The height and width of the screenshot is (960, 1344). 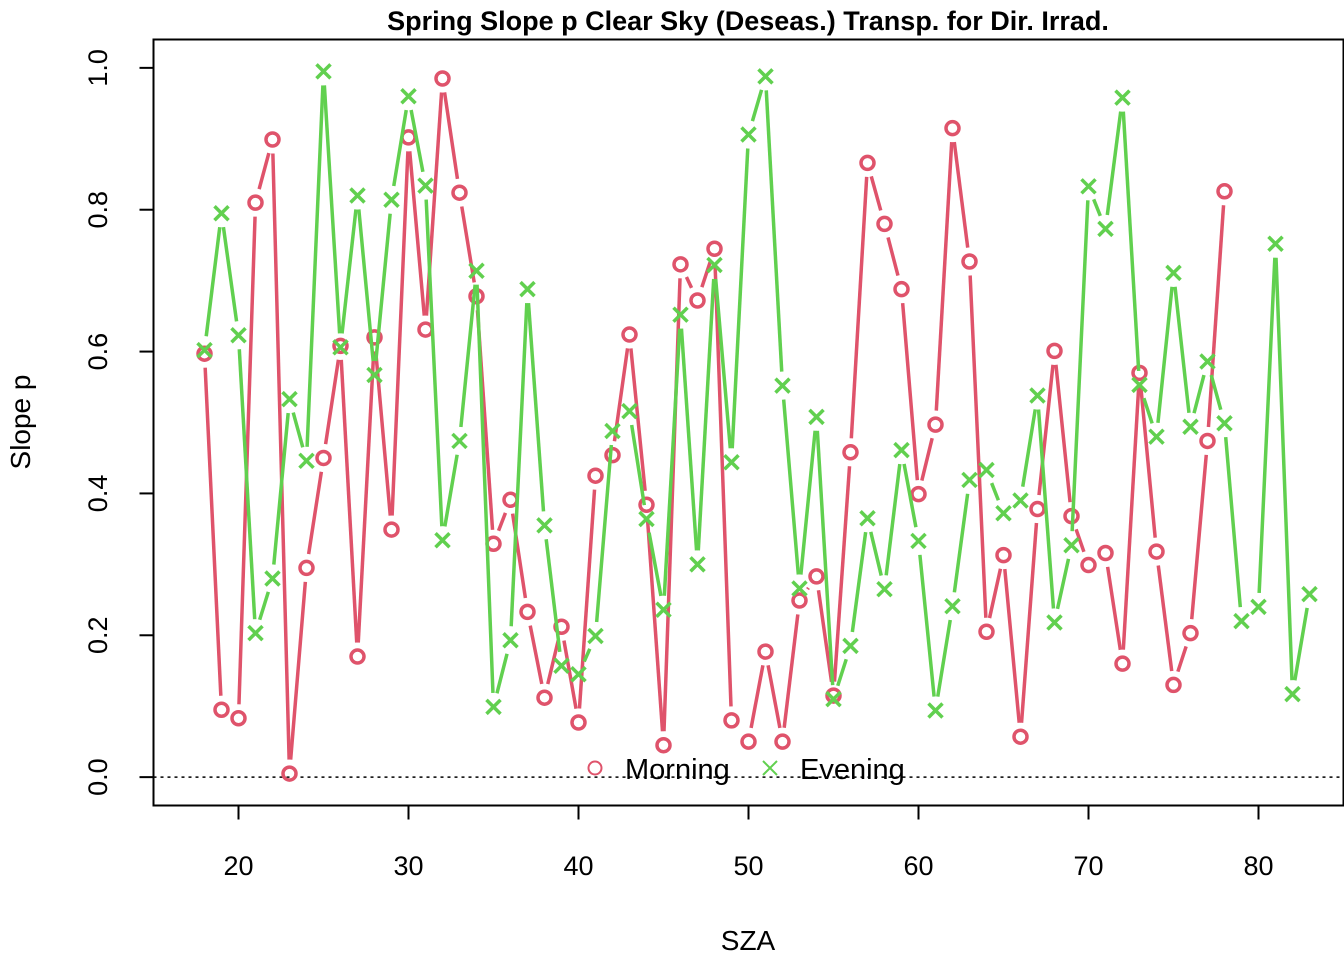 I want to click on x-tick-label: 50, so click(x=748, y=866).